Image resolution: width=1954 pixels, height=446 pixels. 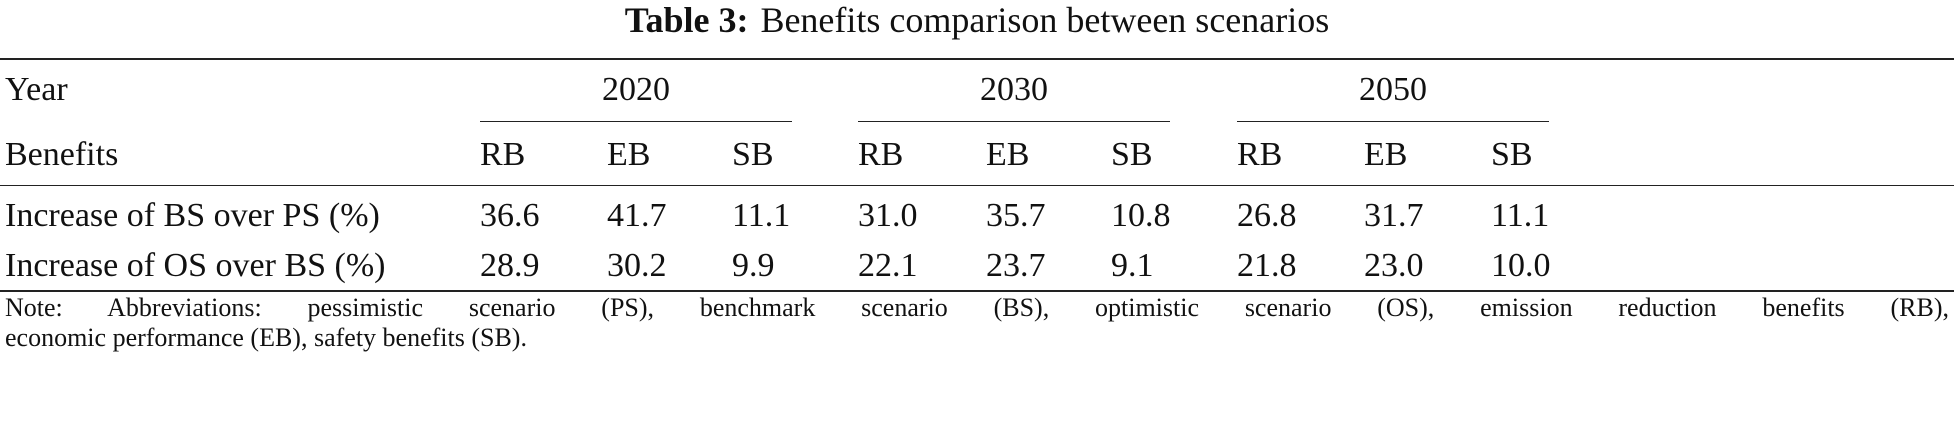 I want to click on cell: 23.7, so click(x=1016, y=265).